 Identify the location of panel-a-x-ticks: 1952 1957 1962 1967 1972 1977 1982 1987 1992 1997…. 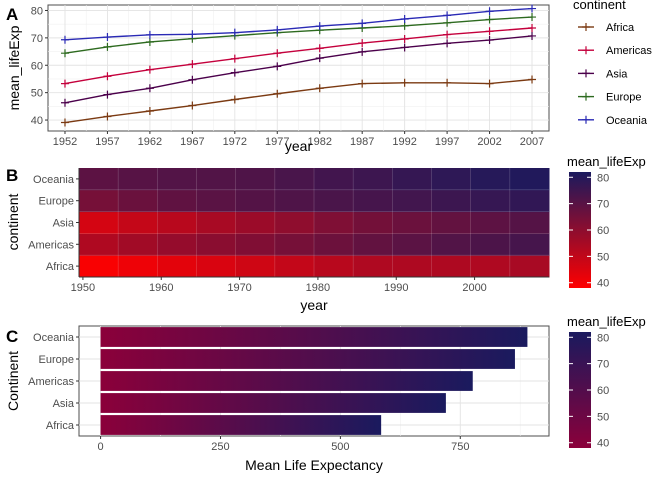
(298, 139).